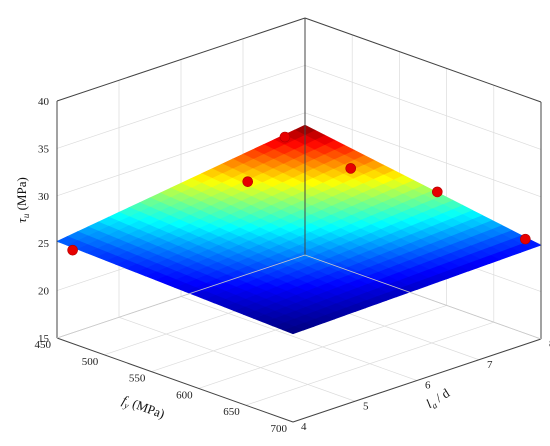  I want to click on y-axis-subscript: a, so click(435, 405).